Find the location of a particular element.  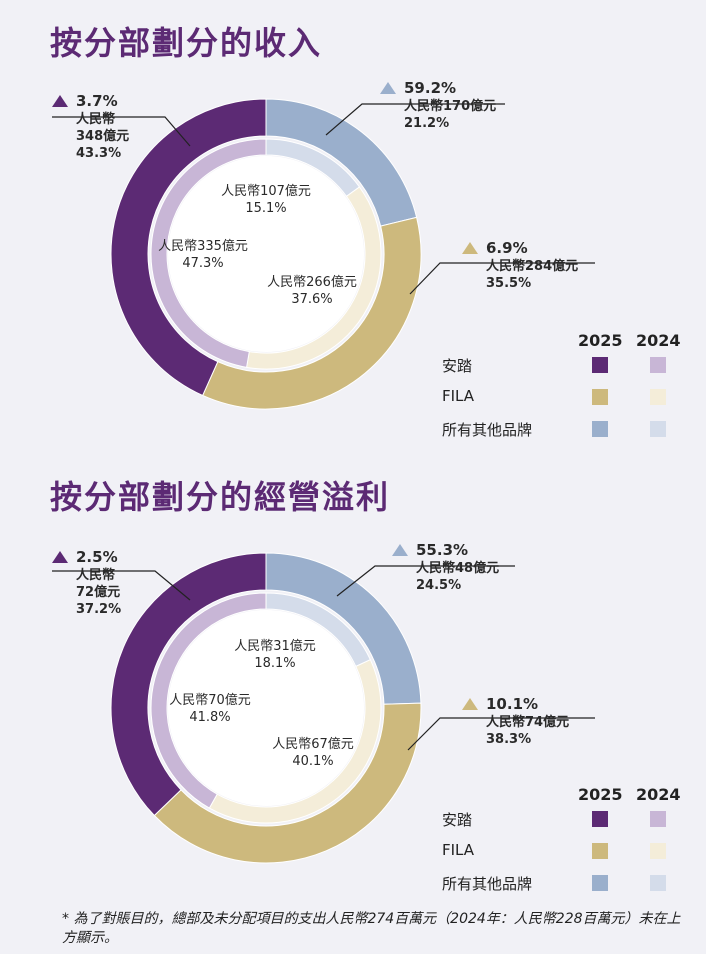

profit-others-leader-line is located at coordinates (425, 581).